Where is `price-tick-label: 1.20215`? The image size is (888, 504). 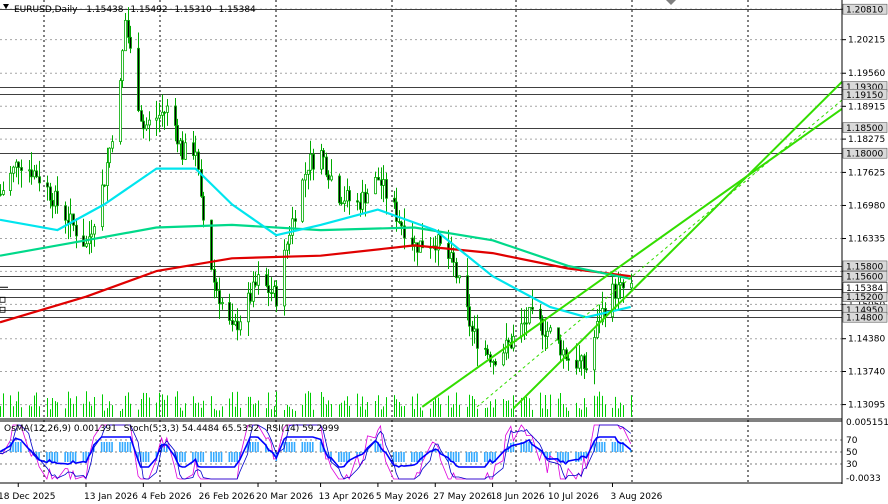
price-tick-label: 1.20215 is located at coordinates (866, 41).